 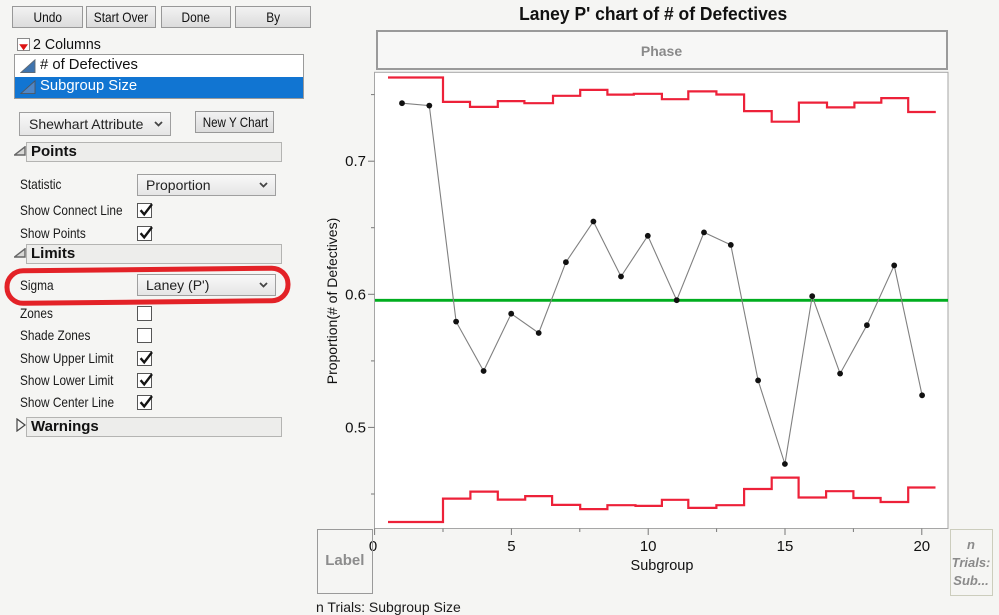 I want to click on svg-text: Subgroup, so click(x=662, y=566).